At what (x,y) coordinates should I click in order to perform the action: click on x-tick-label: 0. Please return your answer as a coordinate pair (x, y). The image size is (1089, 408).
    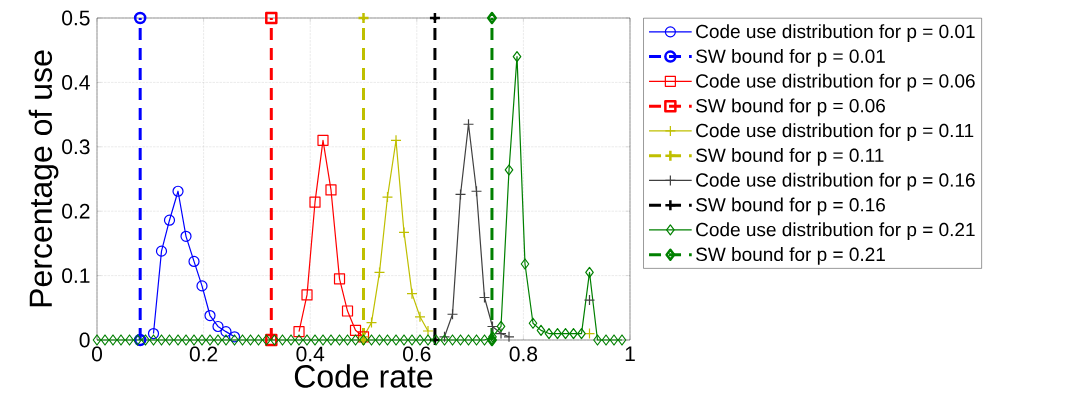
    Looking at the image, I should click on (97, 354).